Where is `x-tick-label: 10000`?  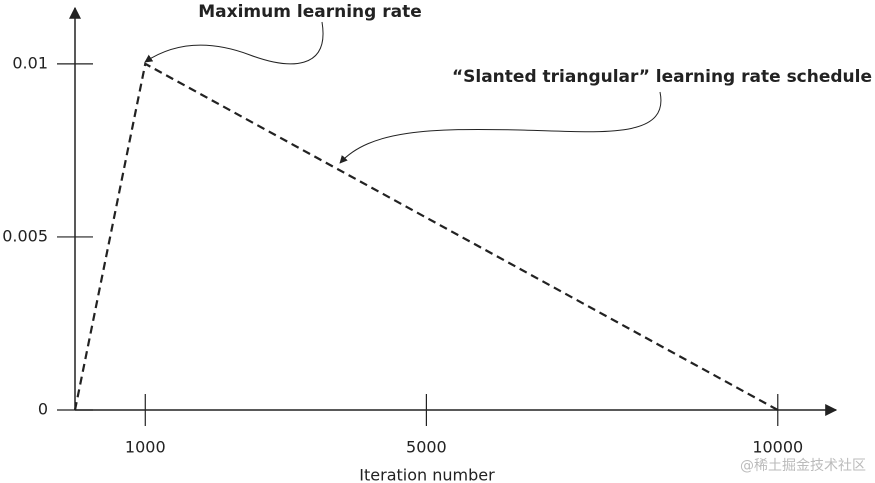 x-tick-label: 10000 is located at coordinates (777, 447).